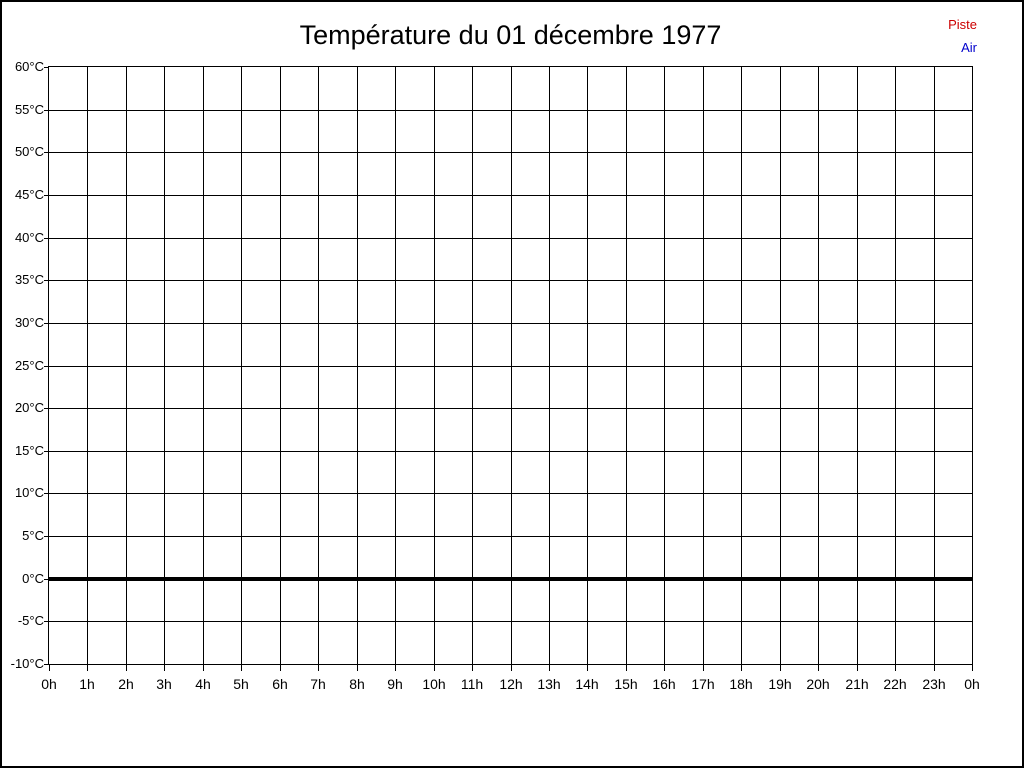 The image size is (1024, 768). What do you see at coordinates (30, 620) in the screenshot?
I see `y-tick-label: -5°C` at bounding box center [30, 620].